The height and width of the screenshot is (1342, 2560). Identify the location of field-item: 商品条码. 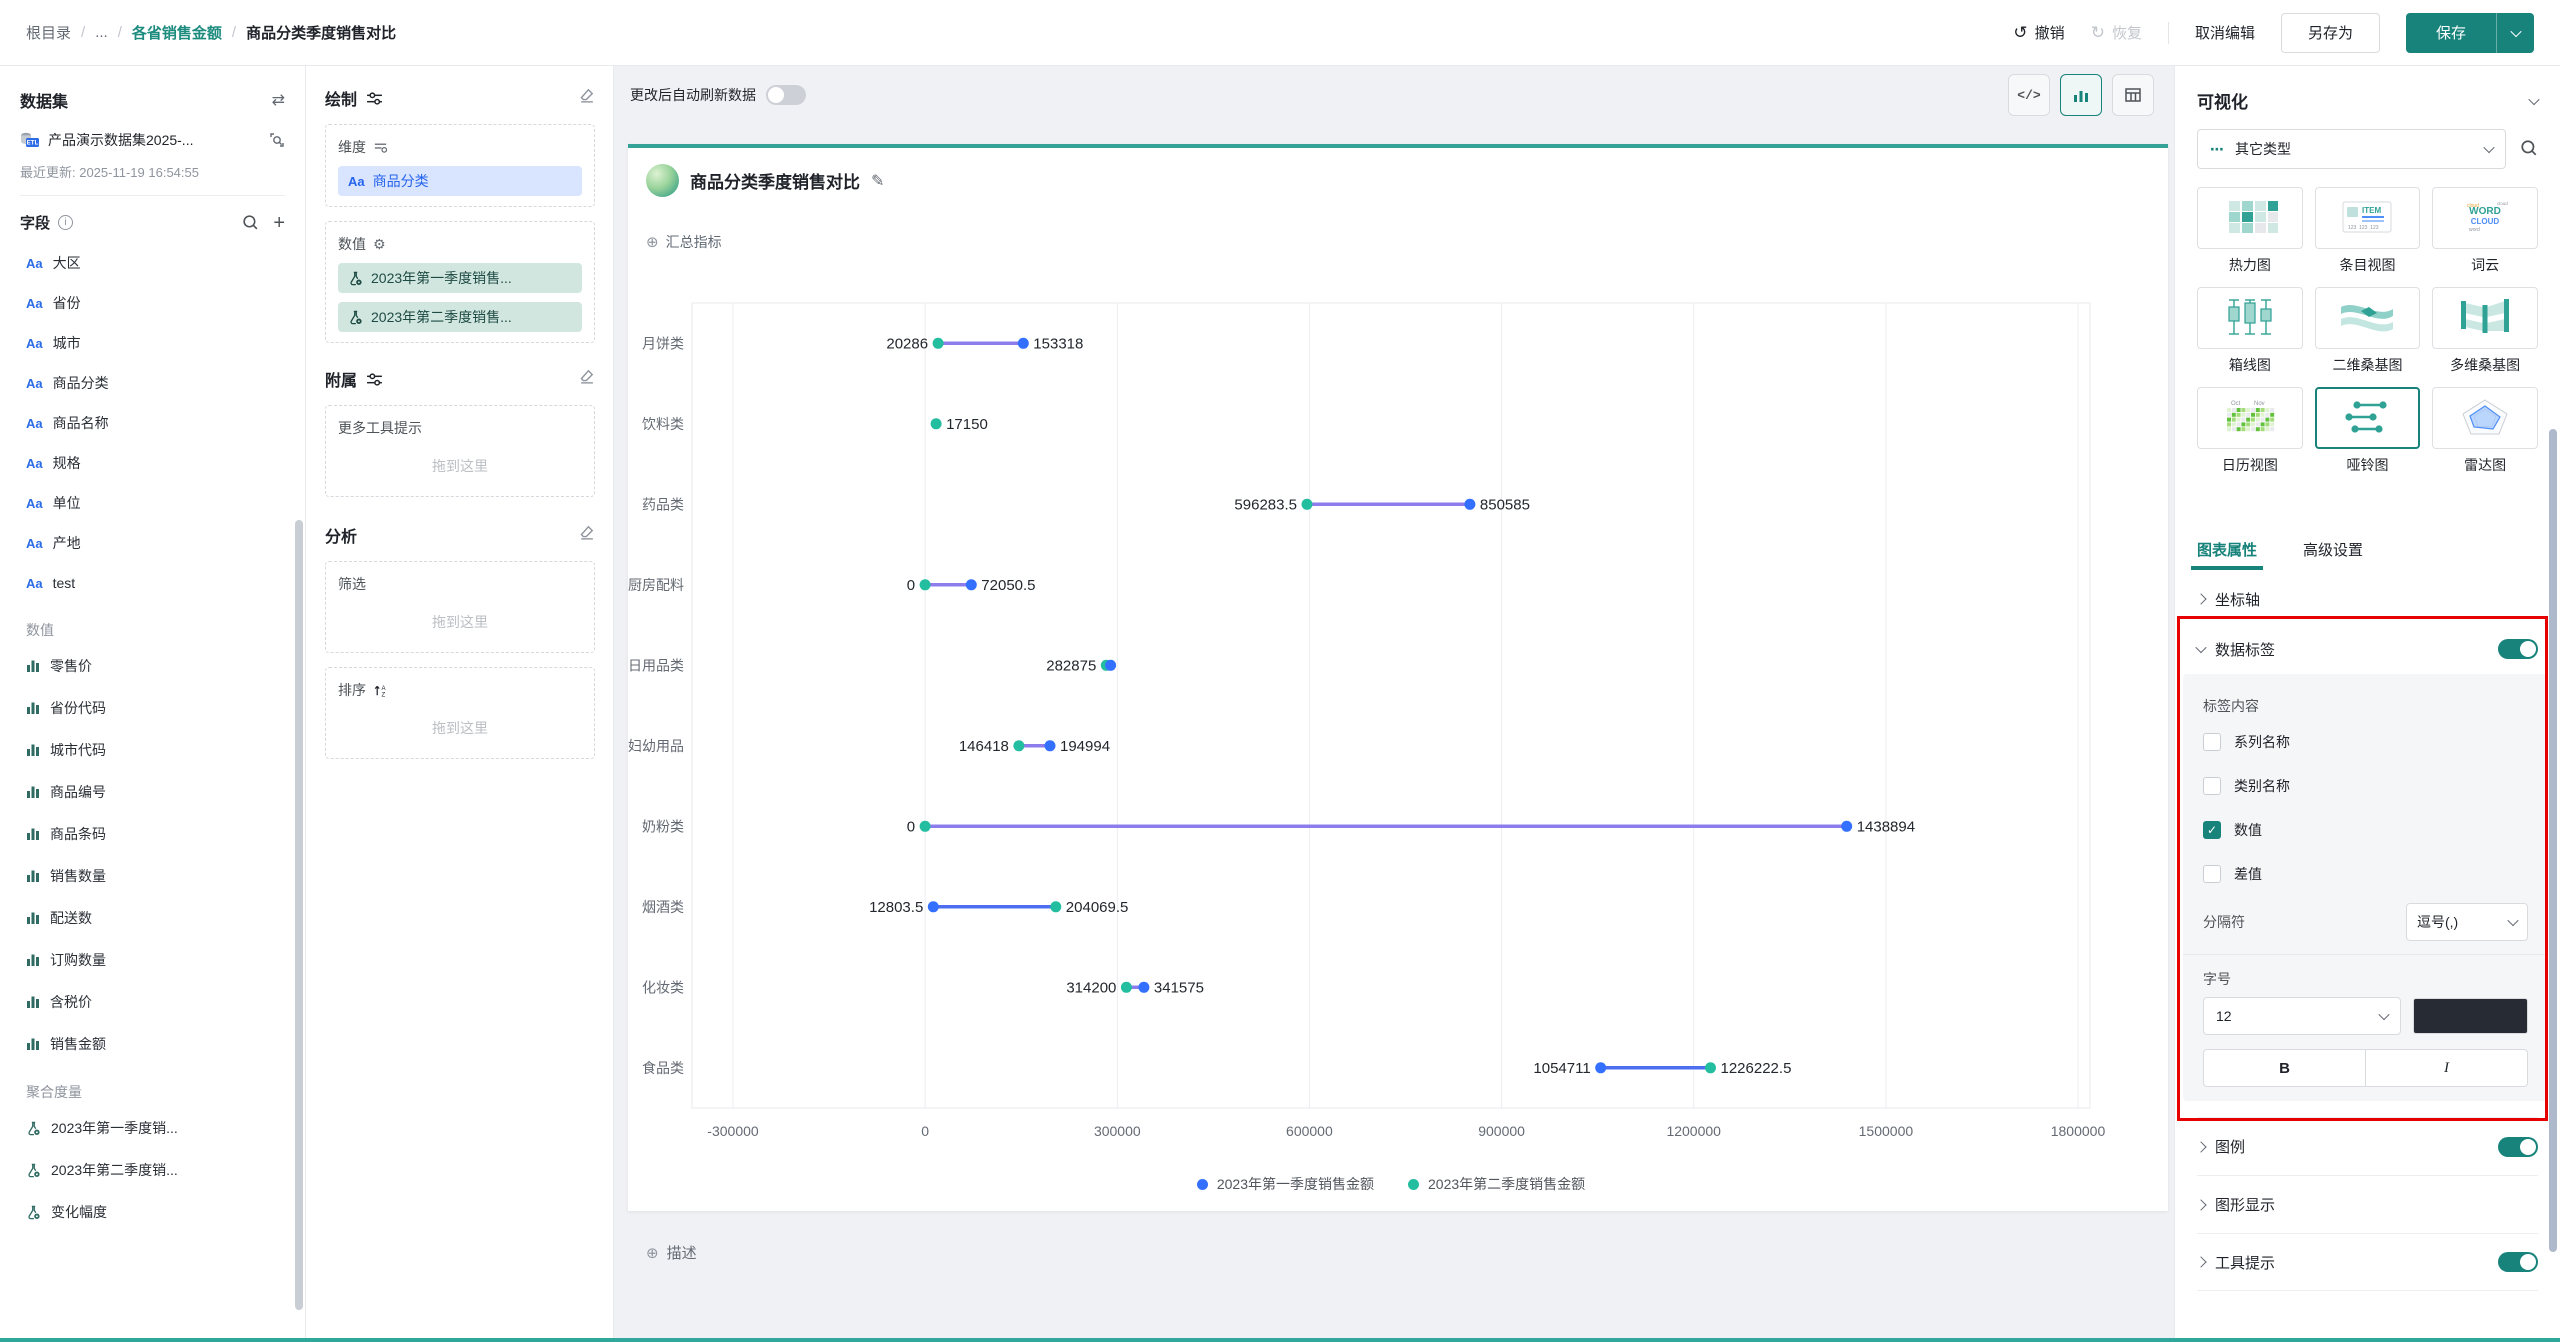
(152, 834).